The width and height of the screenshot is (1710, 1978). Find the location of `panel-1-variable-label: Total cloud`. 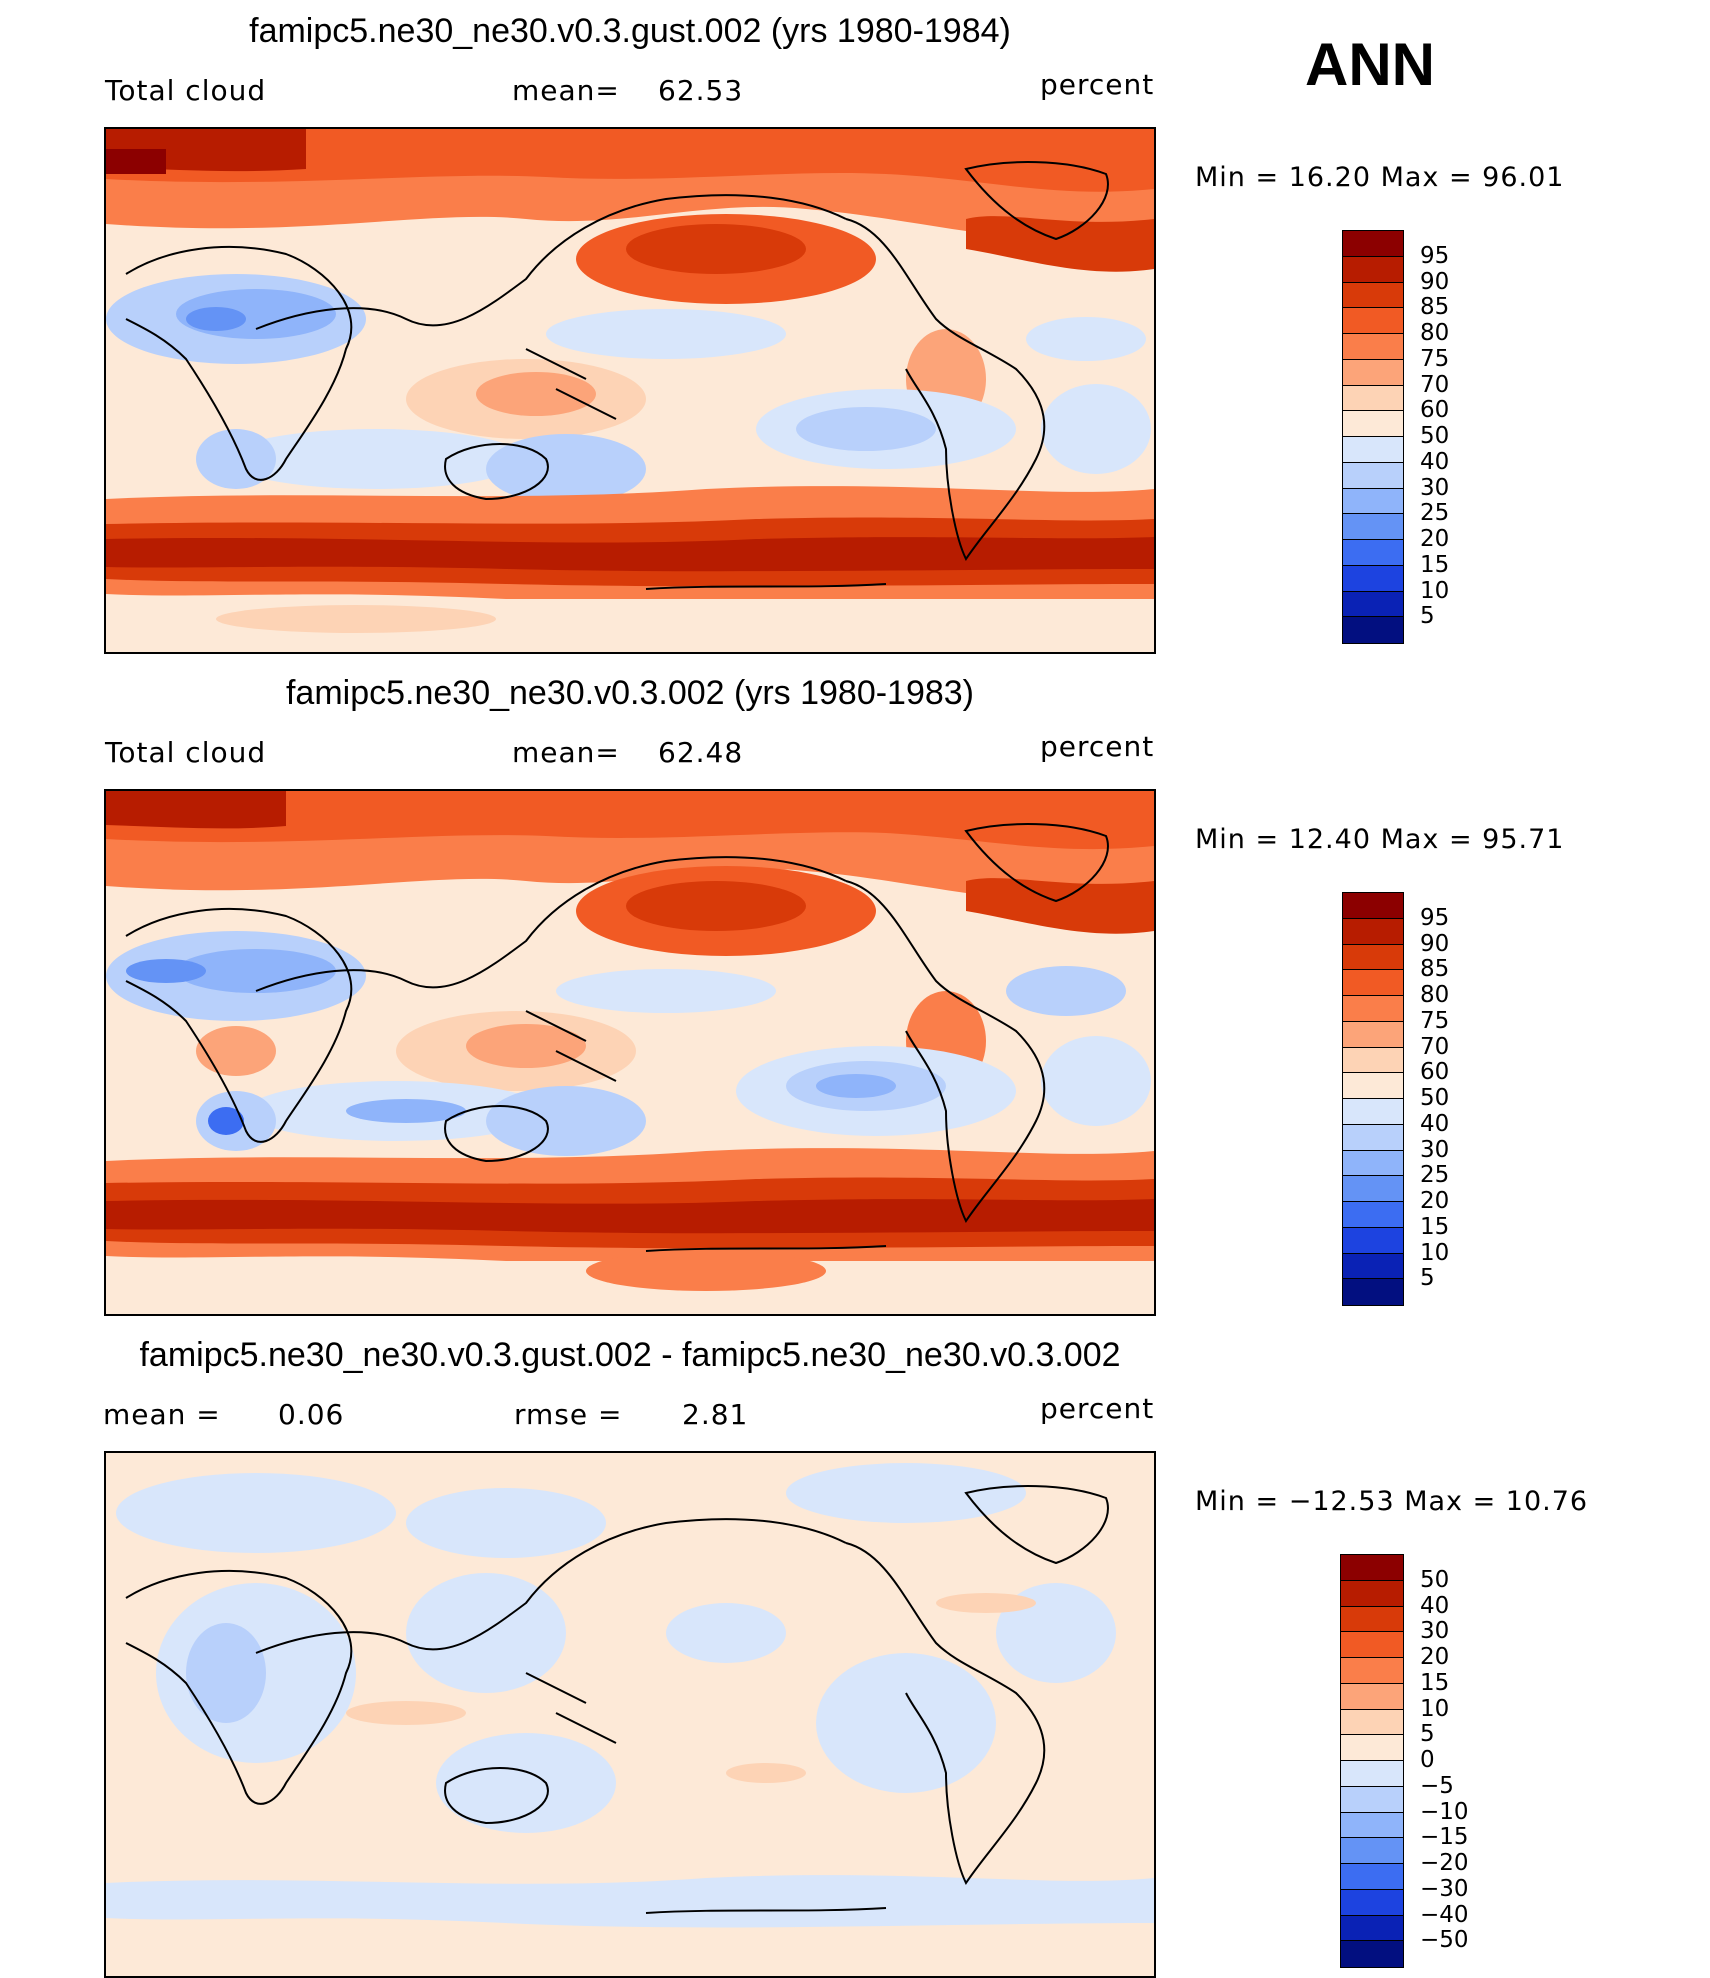

panel-1-variable-label: Total cloud is located at coordinates (186, 90).